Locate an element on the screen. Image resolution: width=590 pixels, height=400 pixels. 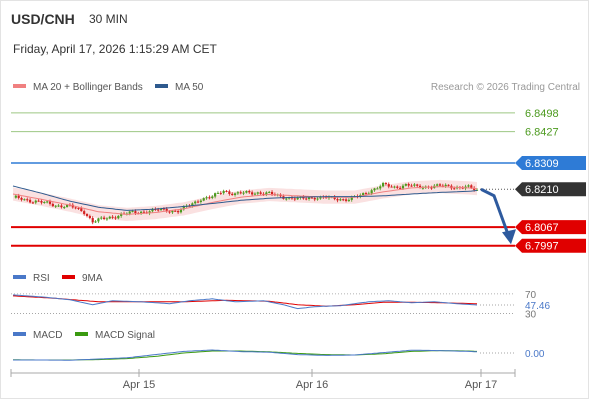
level-tag-bg-6.8067 is located at coordinates (550, 227).